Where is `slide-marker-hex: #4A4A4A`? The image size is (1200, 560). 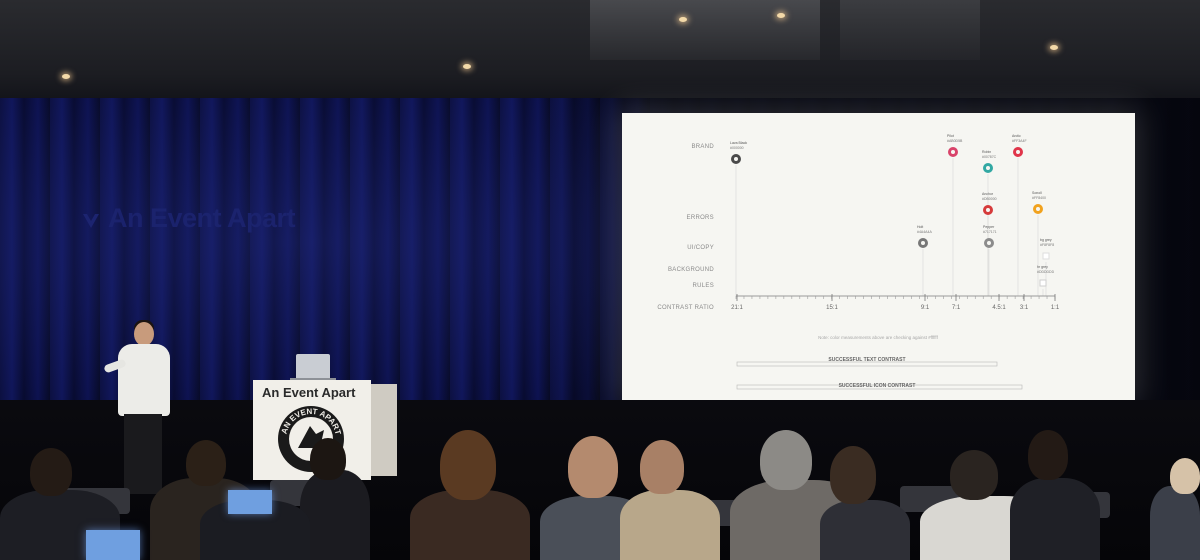 slide-marker-hex: #4A4A4A is located at coordinates (924, 232).